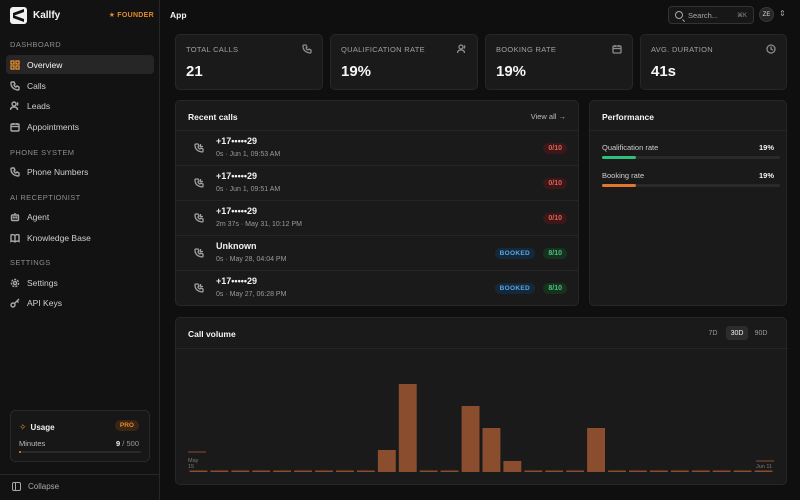 The height and width of the screenshot is (500, 800). What do you see at coordinates (212, 49) in the screenshot?
I see `stat-label: TOTAL CALLS` at bounding box center [212, 49].